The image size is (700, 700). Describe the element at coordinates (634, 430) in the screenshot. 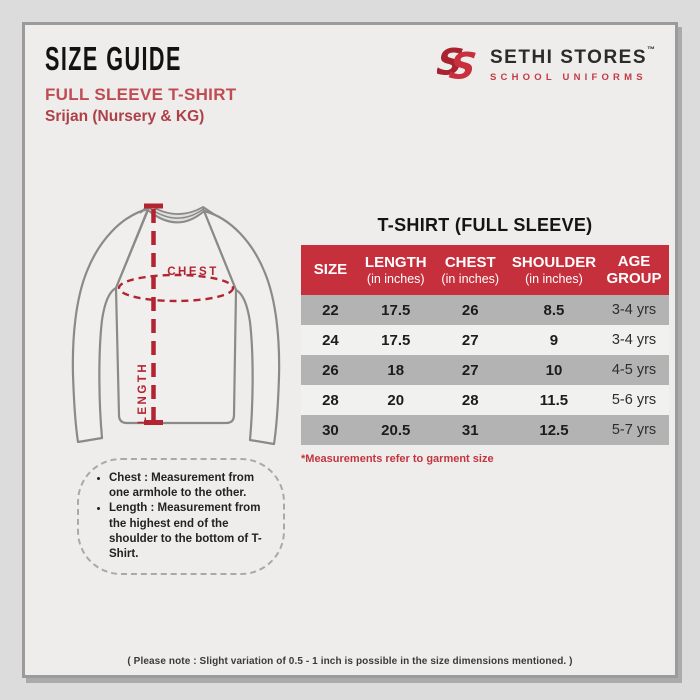

I see `table-cell: 5-7 yrs` at that location.